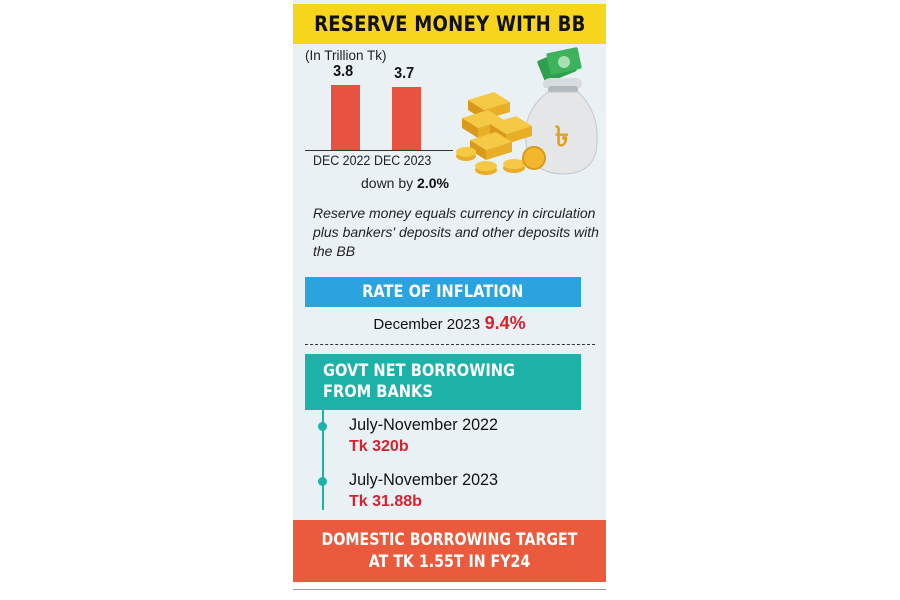 Image resolution: width=900 pixels, height=600 pixels. Describe the element at coordinates (449, 589) in the screenshot. I see `bottom-rule` at that location.